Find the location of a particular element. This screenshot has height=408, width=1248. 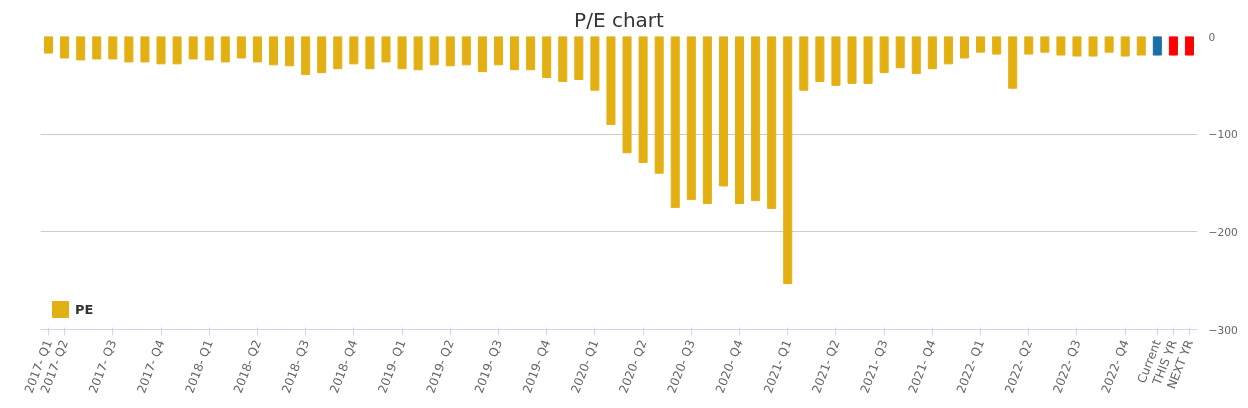

x-tick-label: 2022- Q4 is located at coordinates (1115, 366).